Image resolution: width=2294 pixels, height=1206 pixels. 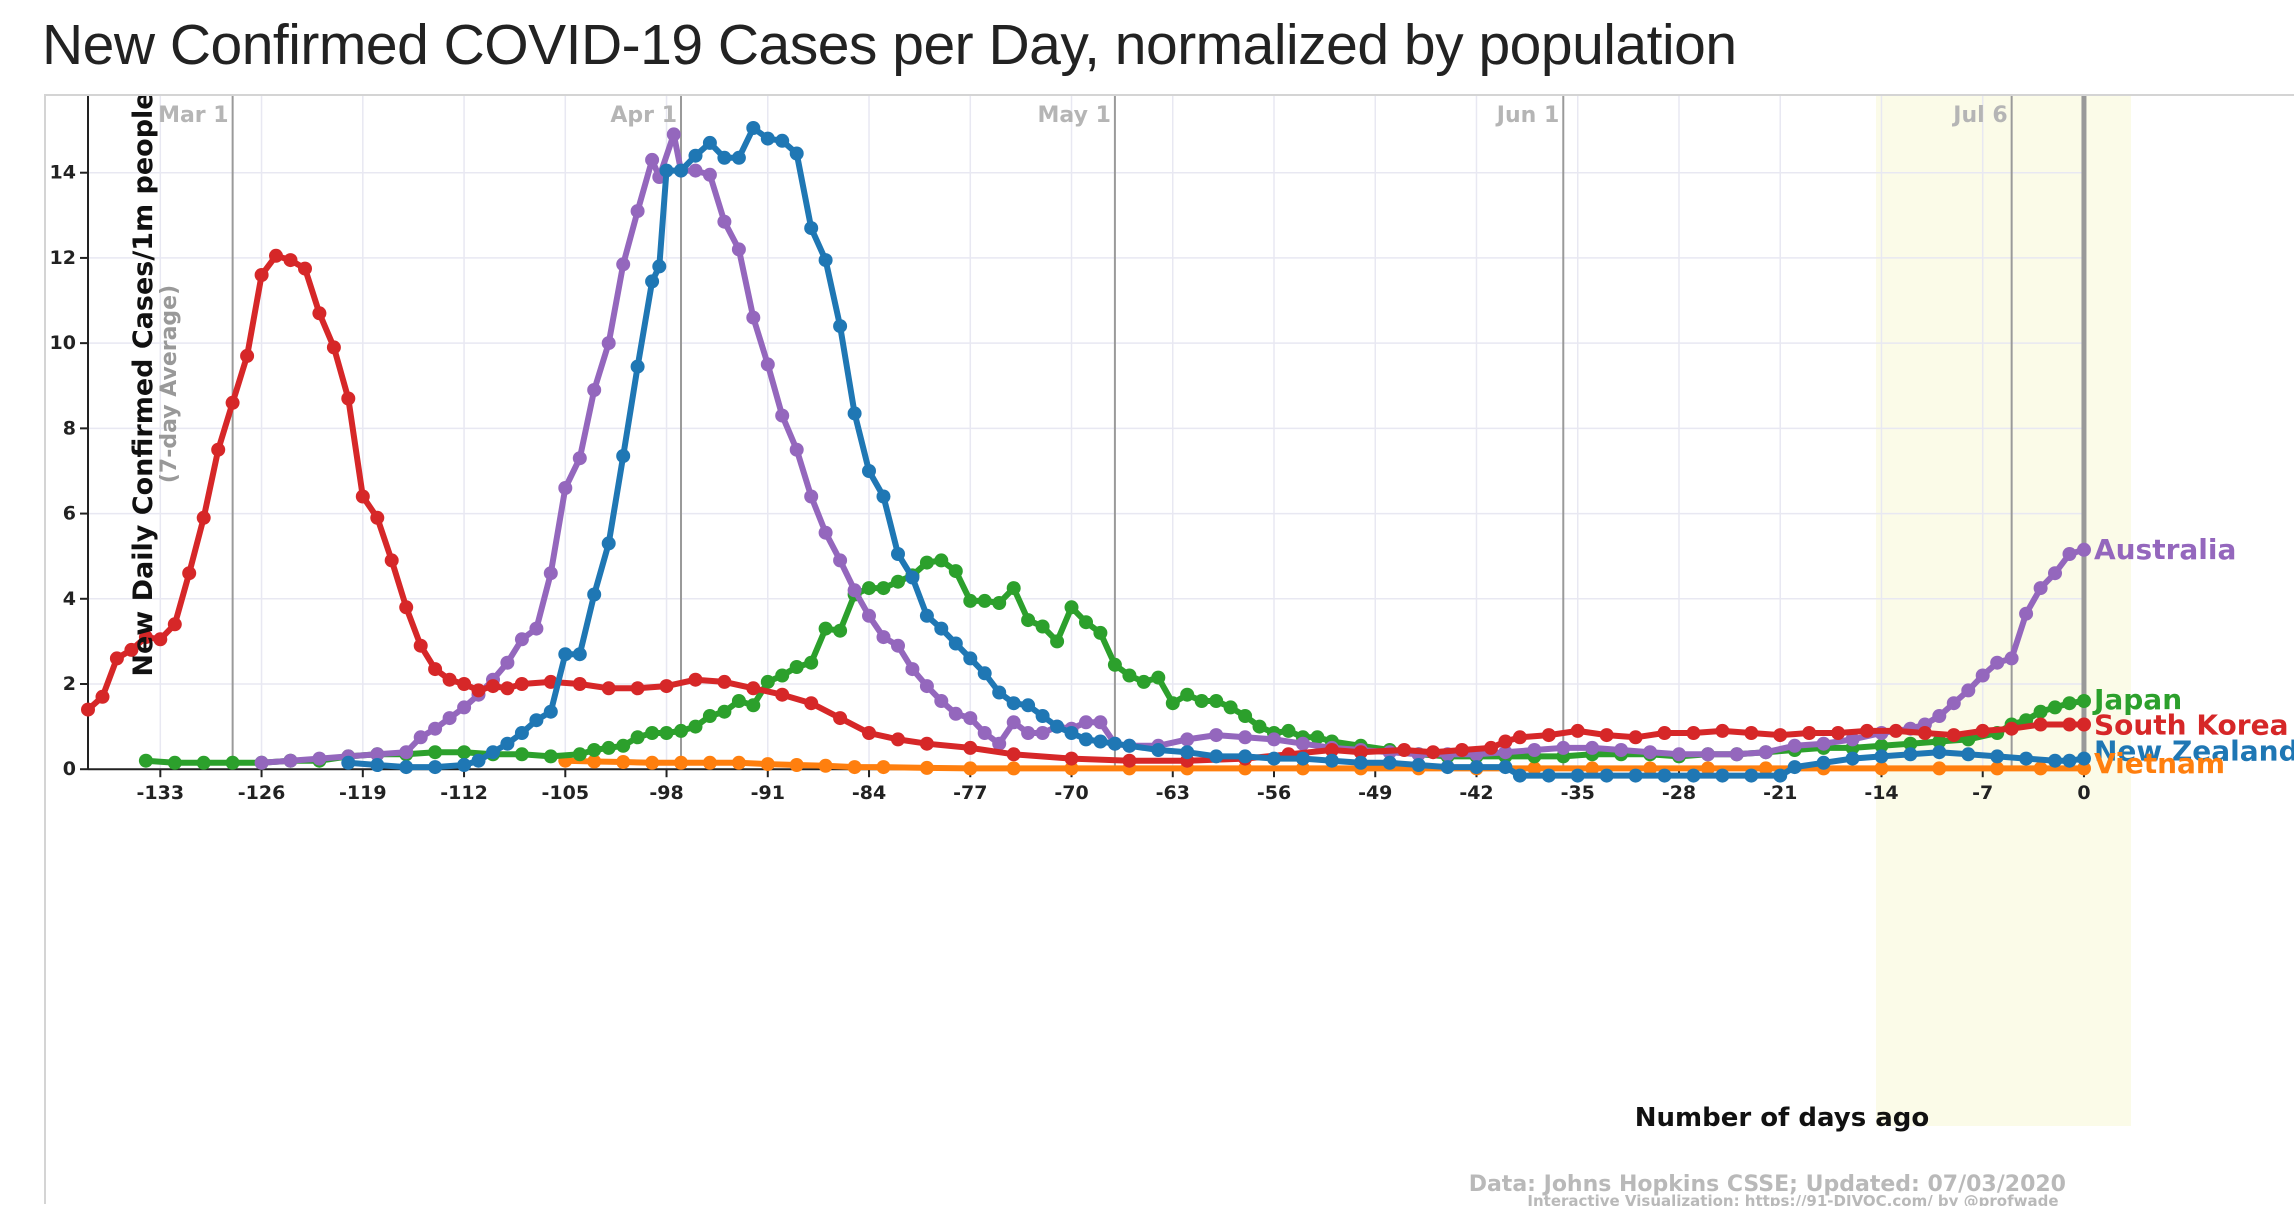 What do you see at coordinates (69, 769) in the screenshot?
I see `y-tick-label: 0` at bounding box center [69, 769].